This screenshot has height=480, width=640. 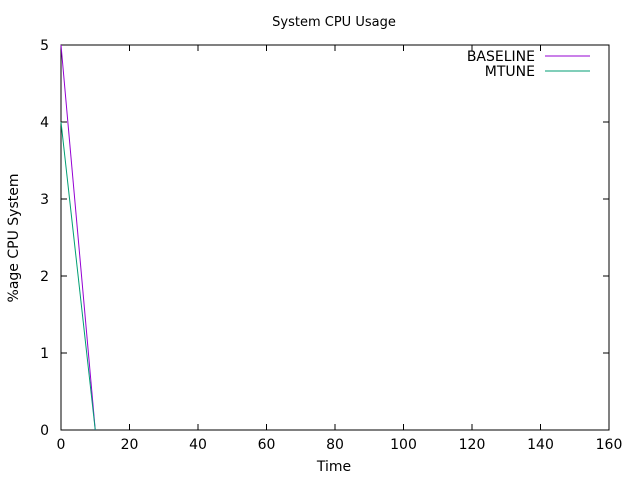 I want to click on y-tick-label: 5, so click(x=44, y=46).